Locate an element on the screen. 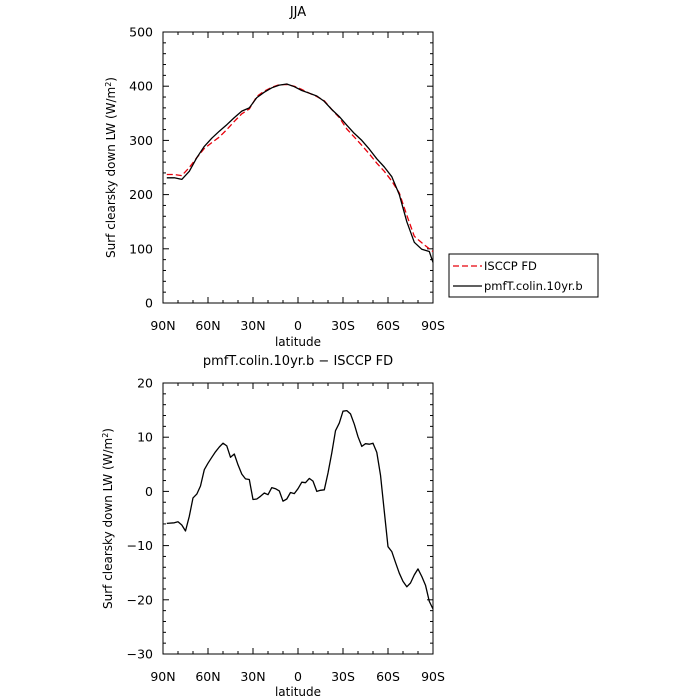  bottom-y-axis-label-end: ) is located at coordinates (108, 430).